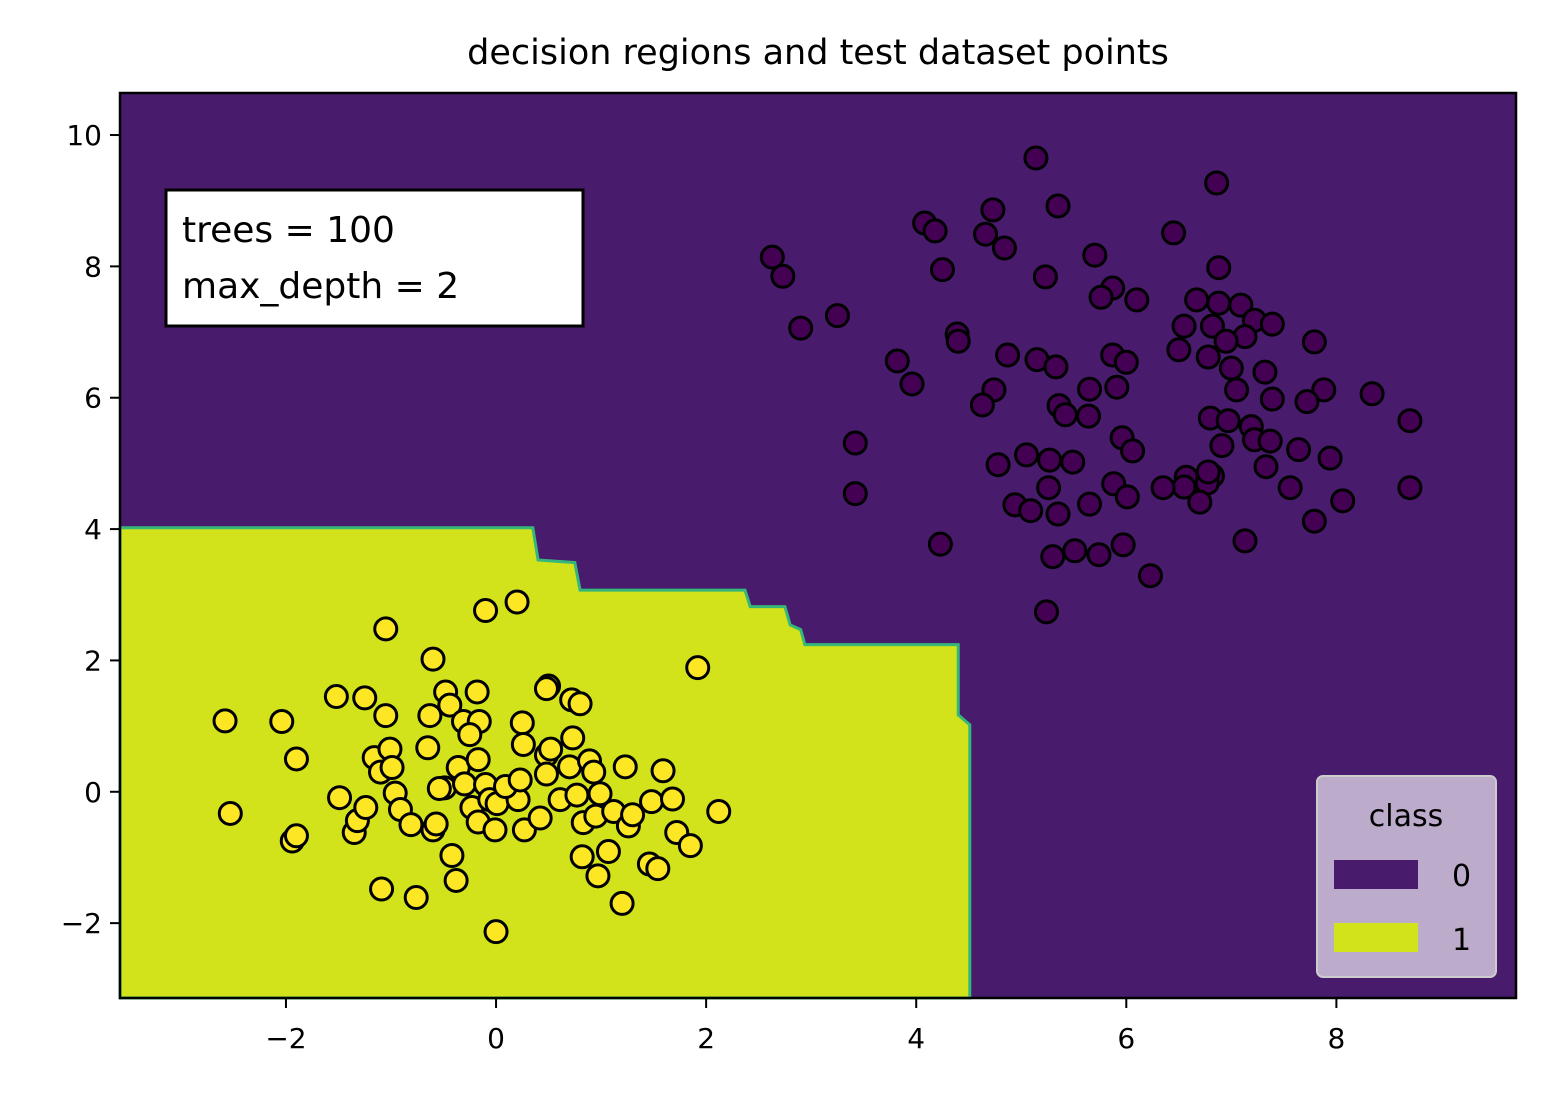 The width and height of the screenshot is (1545, 1100). What do you see at coordinates (1126, 1038) in the screenshot?
I see `x-tick-label: 6` at bounding box center [1126, 1038].